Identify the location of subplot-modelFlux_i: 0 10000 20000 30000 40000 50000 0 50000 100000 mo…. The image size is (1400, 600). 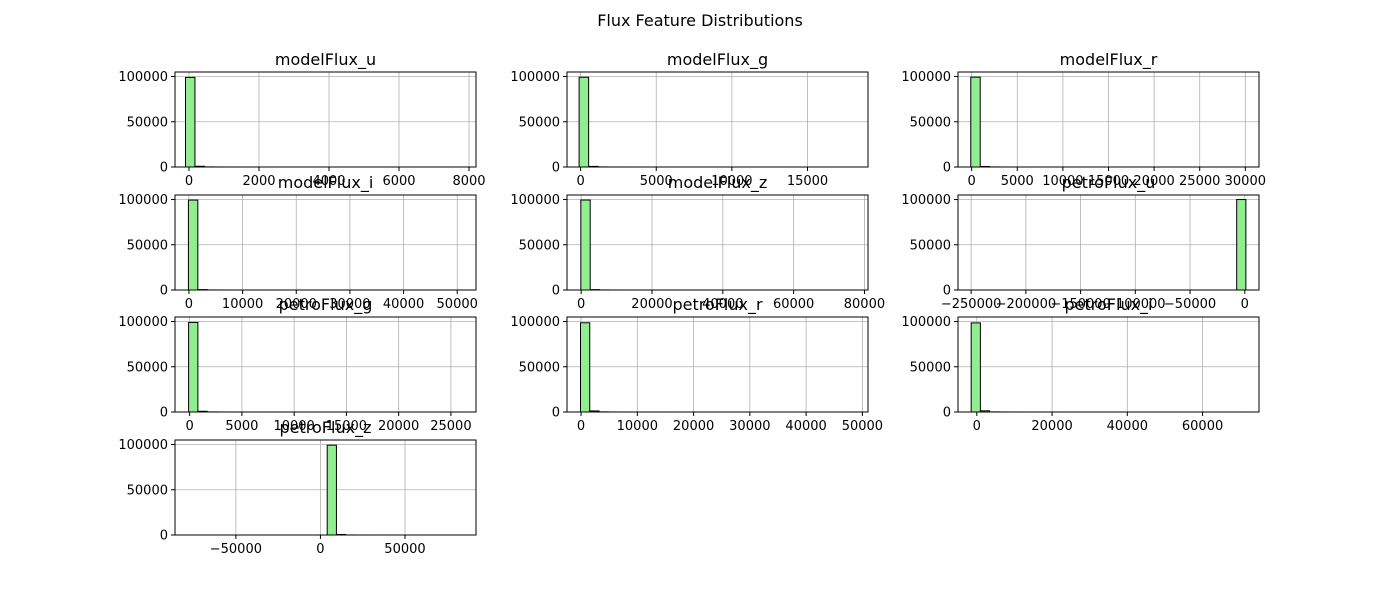
(298, 242).